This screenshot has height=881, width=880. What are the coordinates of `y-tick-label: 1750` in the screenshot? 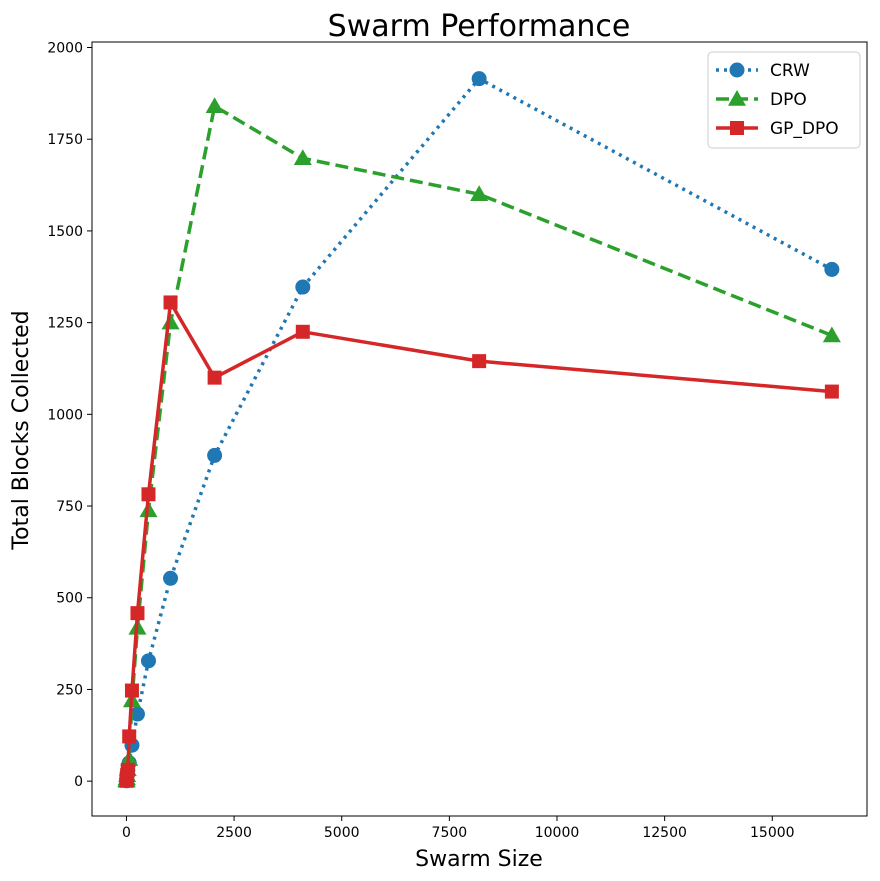 It's located at (65, 140).